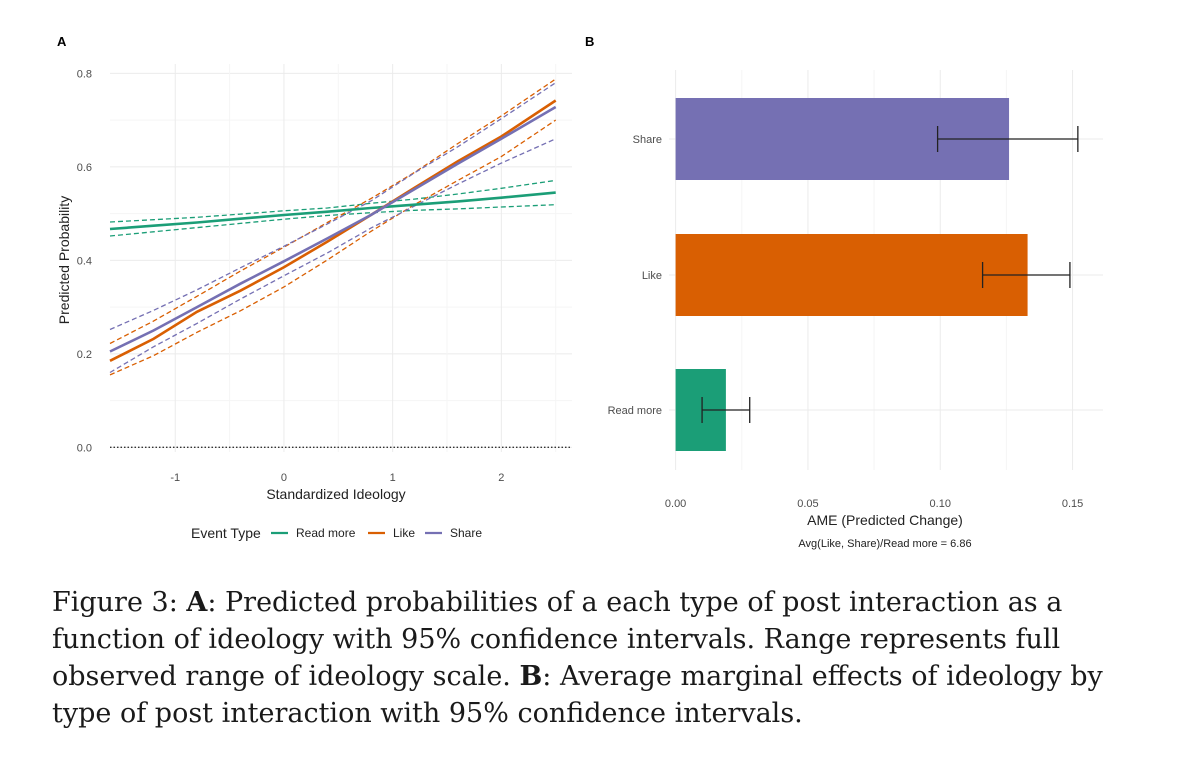 Image resolution: width=1200 pixels, height=769 pixels. Describe the element at coordinates (332, 256) in the screenshot. I see `ci-lower-share` at that location.